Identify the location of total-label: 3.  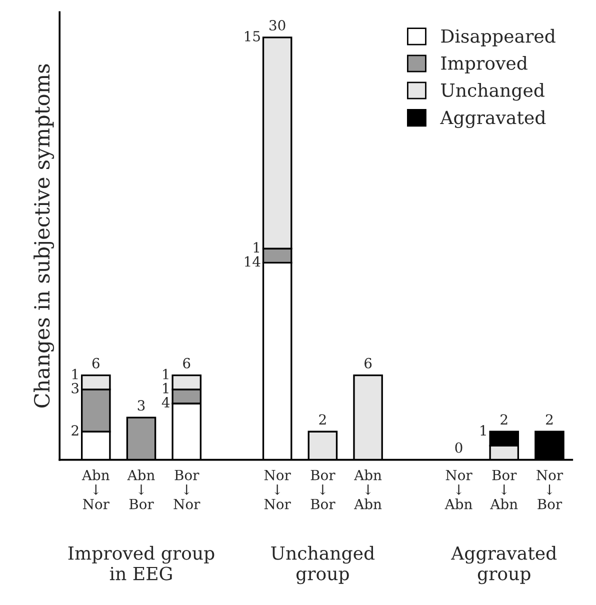
(141, 405).